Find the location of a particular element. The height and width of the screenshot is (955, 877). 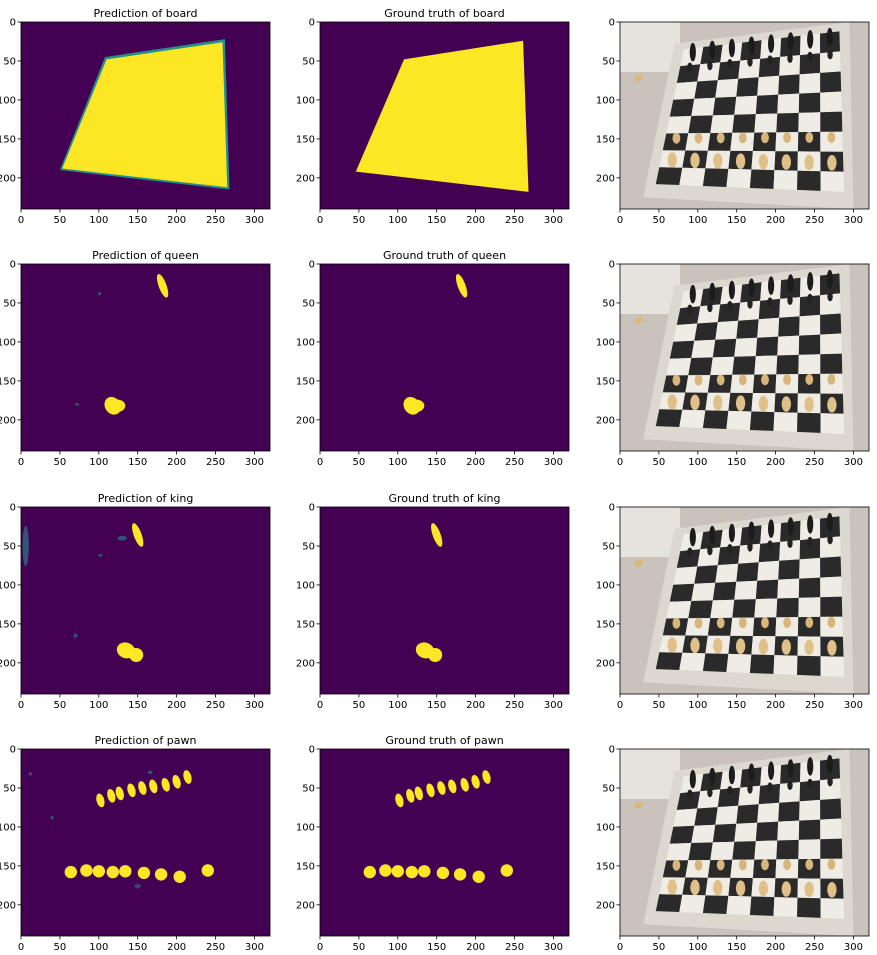

panel-title: Prediction of pawn is located at coordinates (146, 740).